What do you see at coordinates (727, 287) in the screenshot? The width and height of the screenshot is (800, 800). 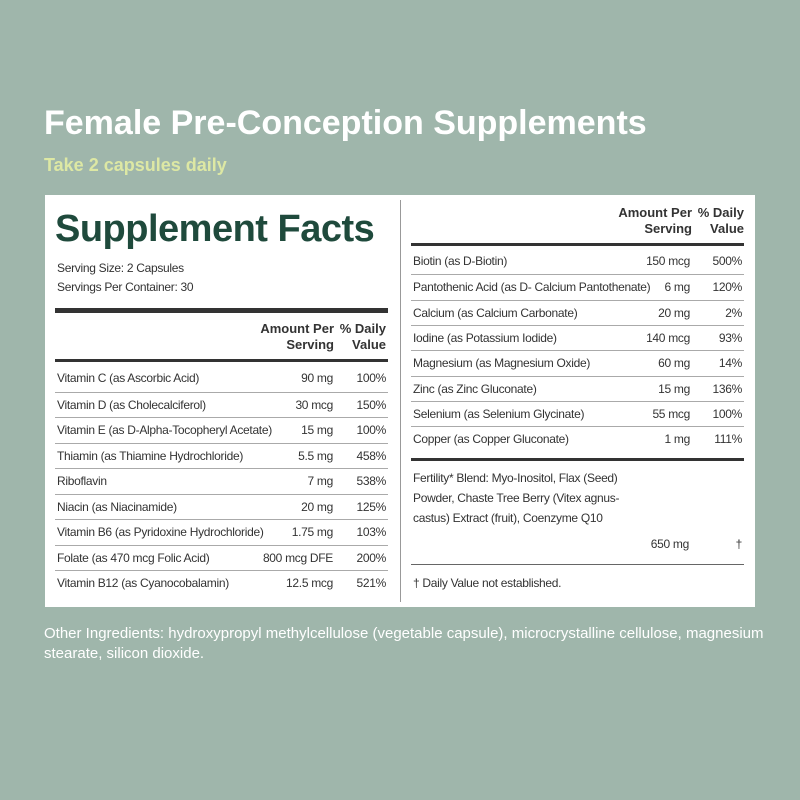 I see `daily-value: 120%` at bounding box center [727, 287].